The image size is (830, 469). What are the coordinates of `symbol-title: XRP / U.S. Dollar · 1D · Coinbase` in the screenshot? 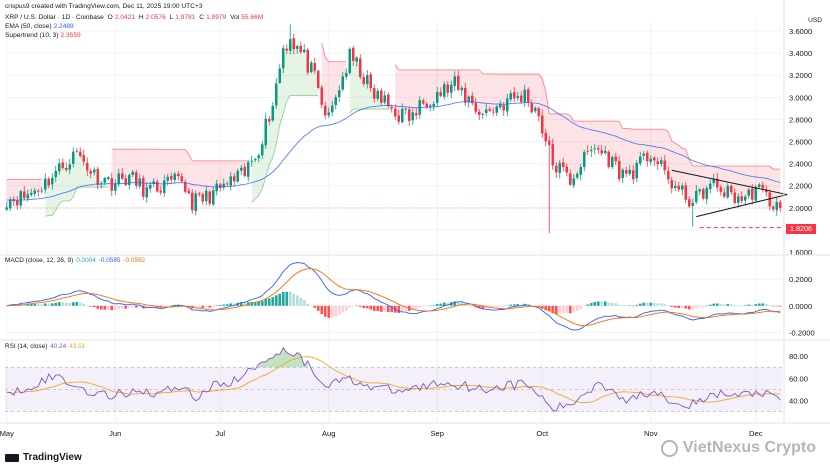 It's located at (54, 17).